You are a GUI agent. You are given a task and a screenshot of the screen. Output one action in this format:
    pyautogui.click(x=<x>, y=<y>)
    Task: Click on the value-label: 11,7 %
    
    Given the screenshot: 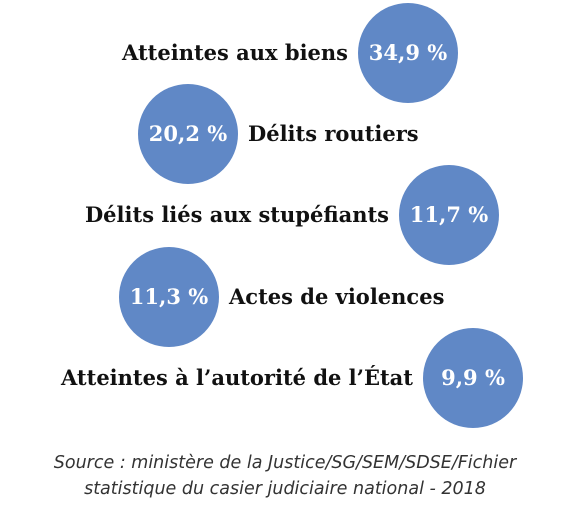 What is the action you would take?
    pyautogui.click(x=449, y=214)
    